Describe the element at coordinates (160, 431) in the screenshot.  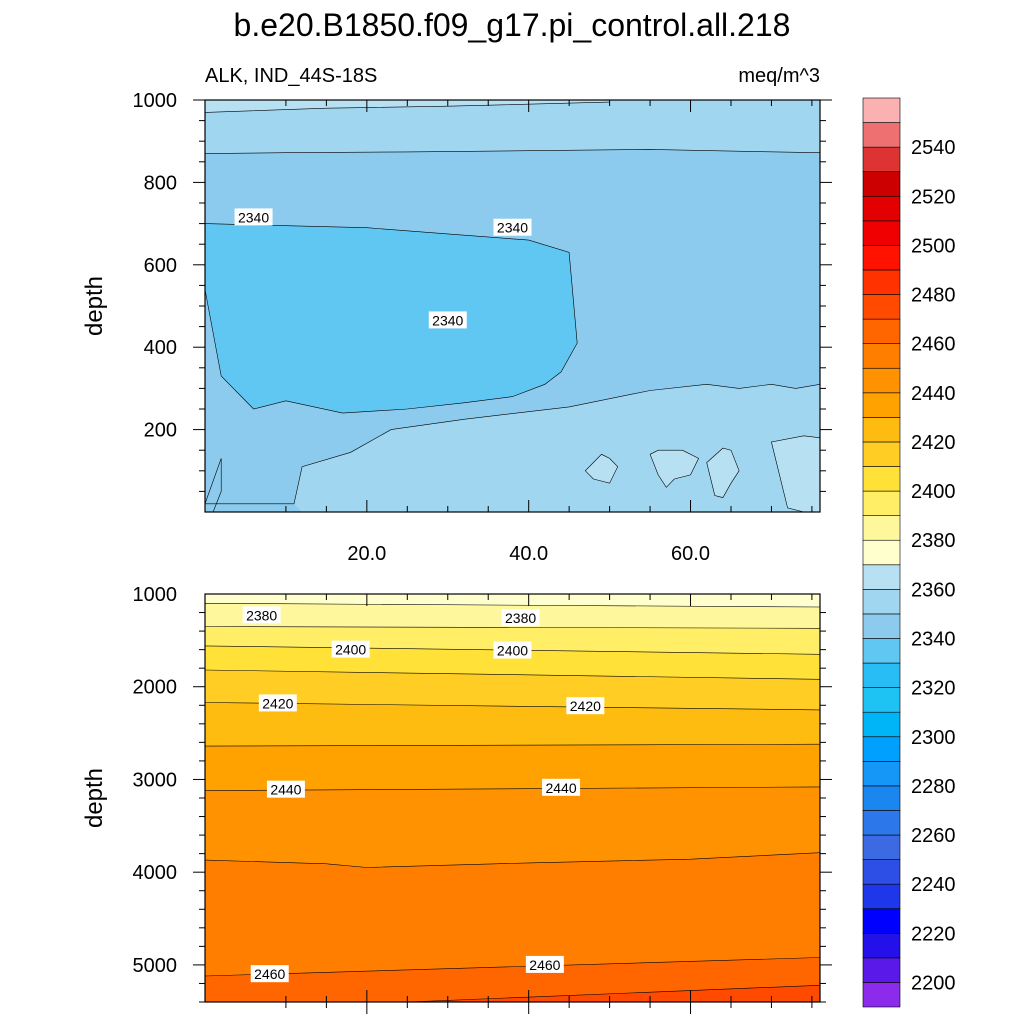
I see `y-tick-label: 200` at that location.